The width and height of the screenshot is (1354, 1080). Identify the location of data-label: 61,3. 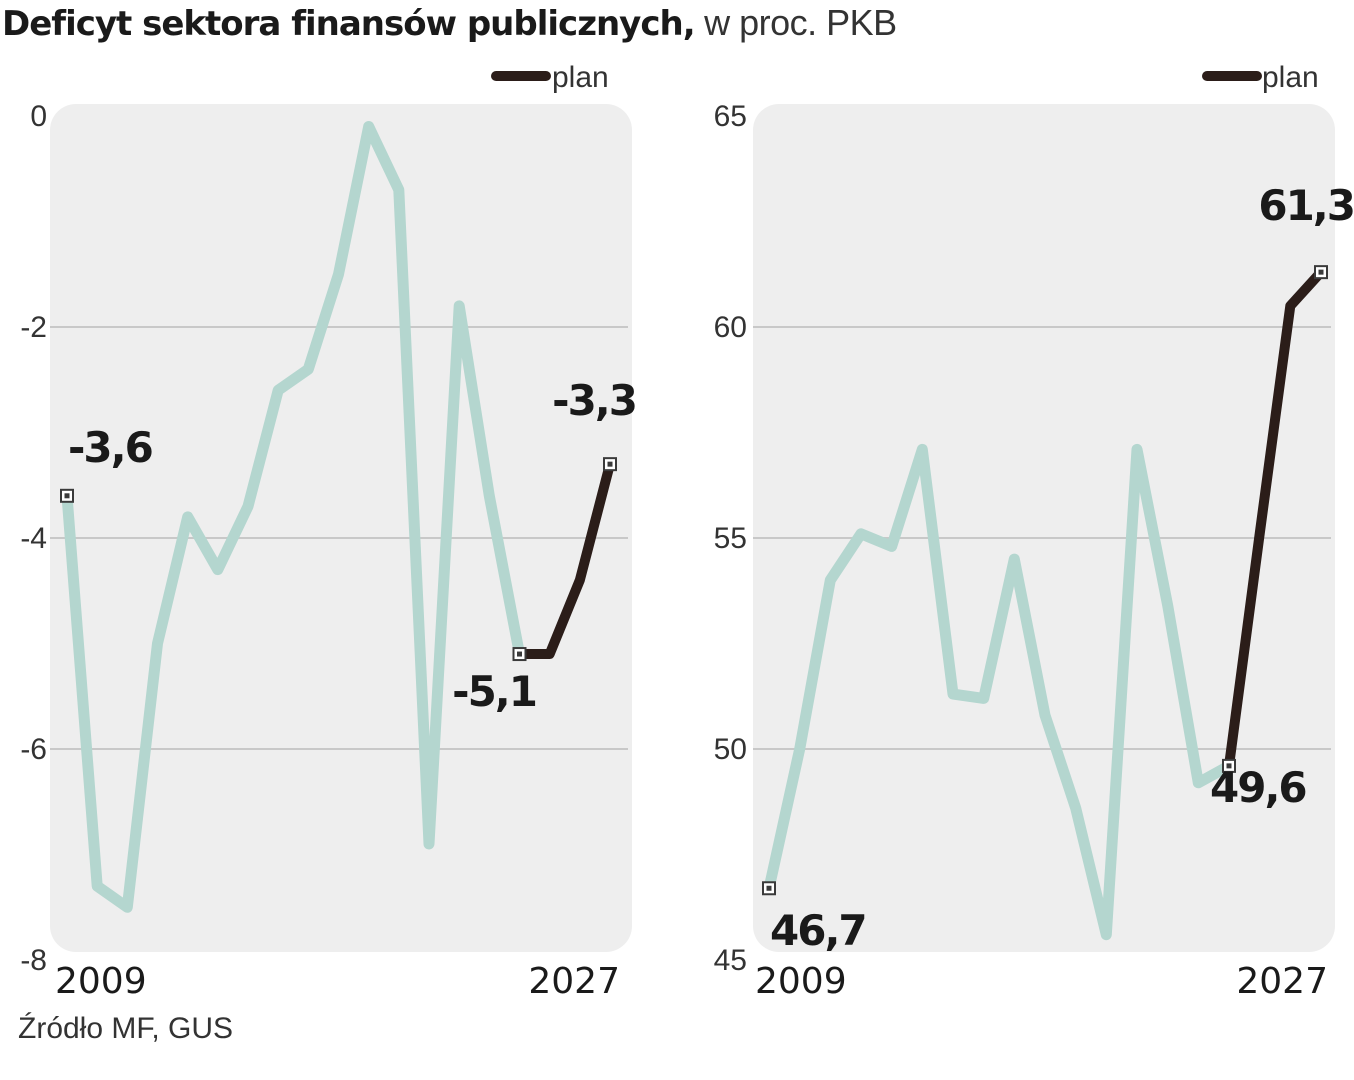
(1306, 205).